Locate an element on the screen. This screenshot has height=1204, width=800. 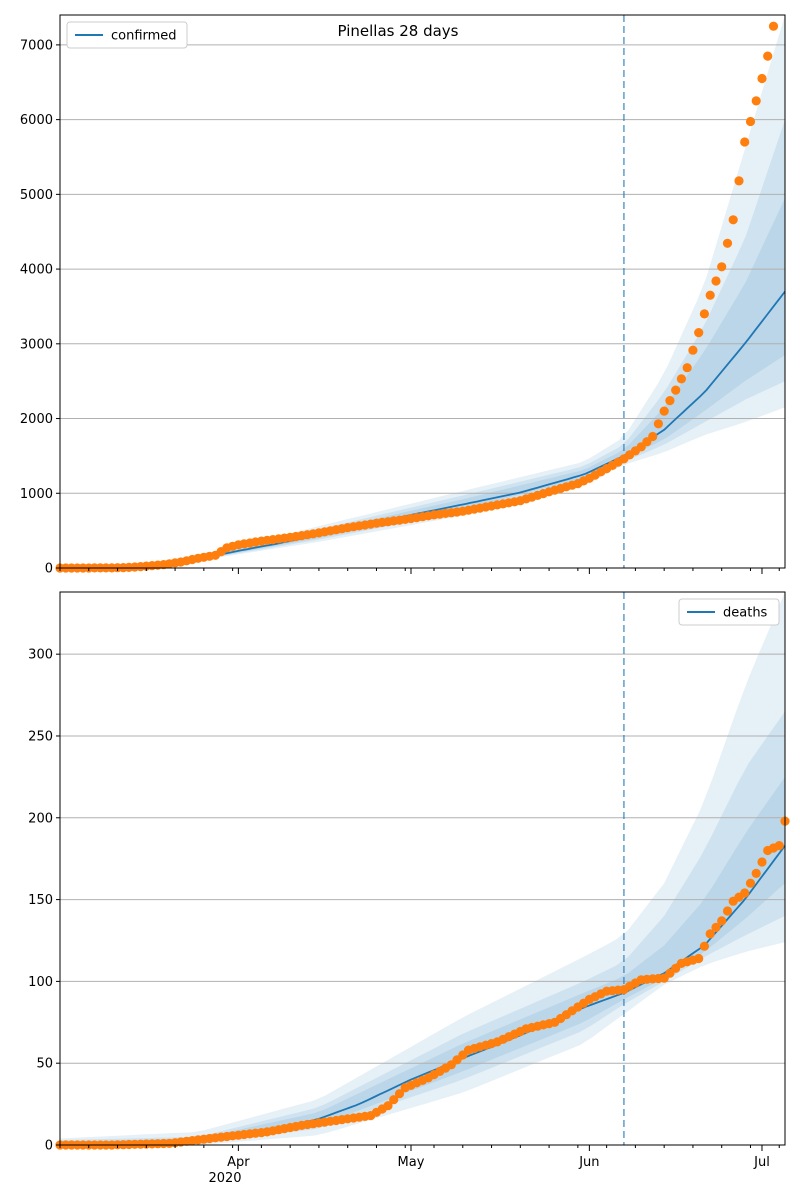
y-tick-label: 4000 is located at coordinates (36, 270).